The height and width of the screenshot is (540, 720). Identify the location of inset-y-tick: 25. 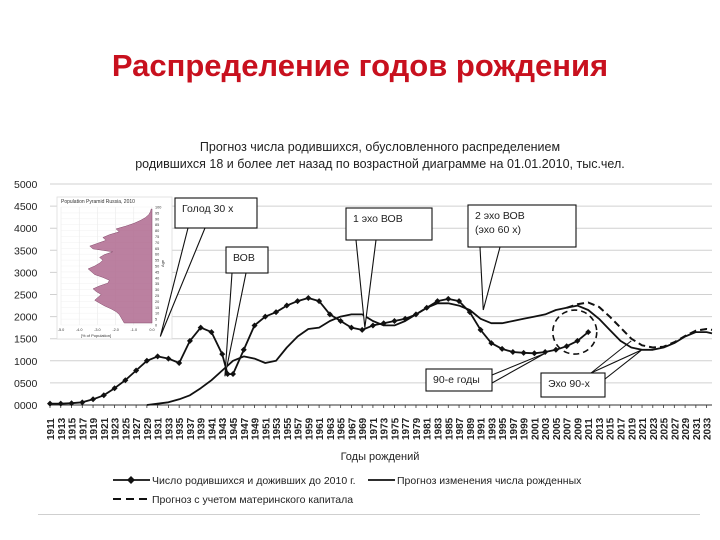
(157, 296).